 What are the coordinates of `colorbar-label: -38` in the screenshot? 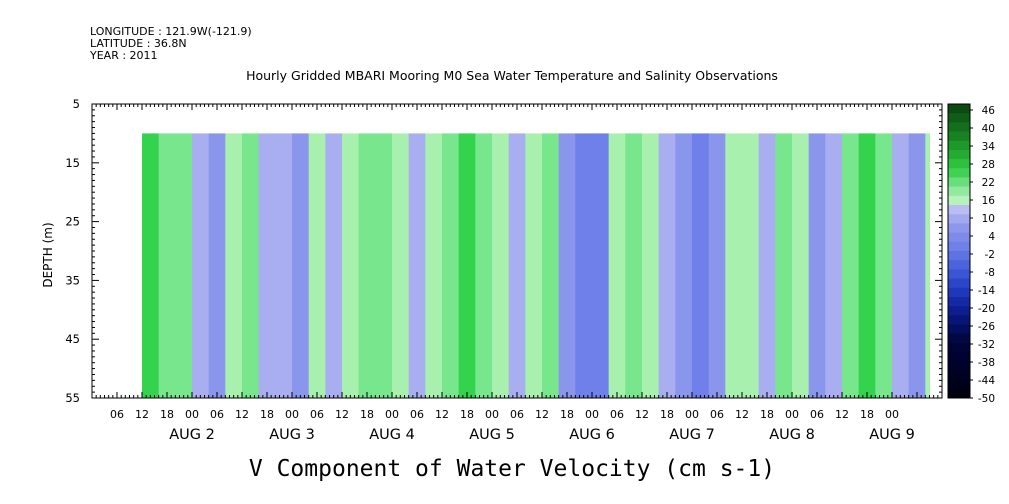 It's located at (986, 363).